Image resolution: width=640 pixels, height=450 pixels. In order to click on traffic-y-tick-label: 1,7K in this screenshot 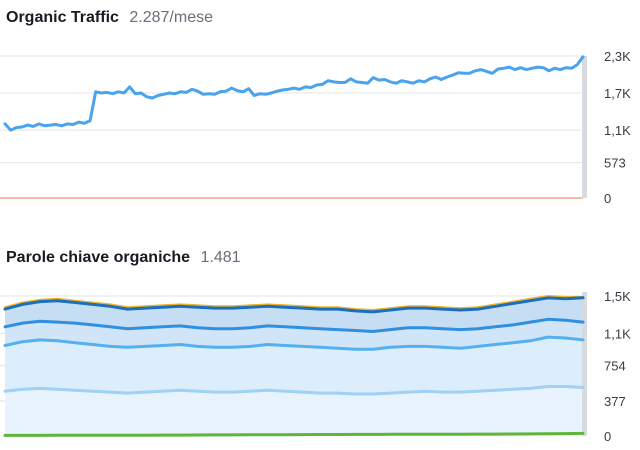, I will do `click(617, 93)`.